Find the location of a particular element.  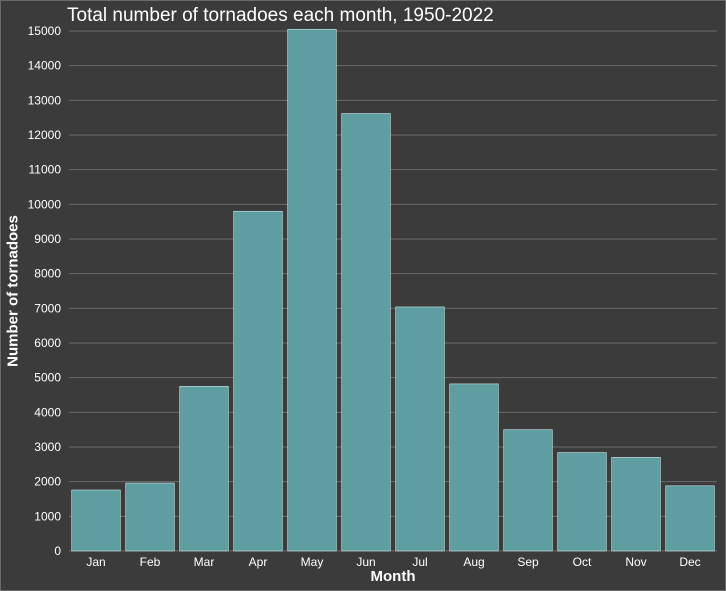

x-tick-label: Aug is located at coordinates (473, 562).